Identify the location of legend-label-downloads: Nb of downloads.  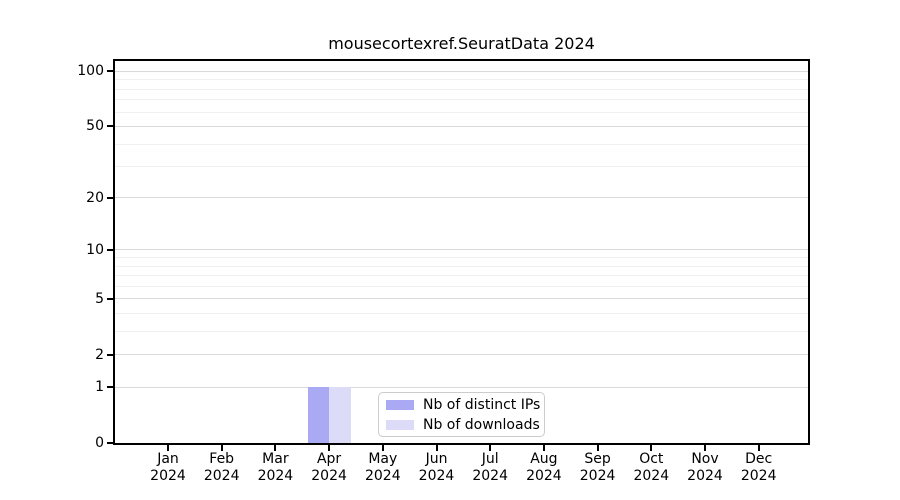
(481, 424).